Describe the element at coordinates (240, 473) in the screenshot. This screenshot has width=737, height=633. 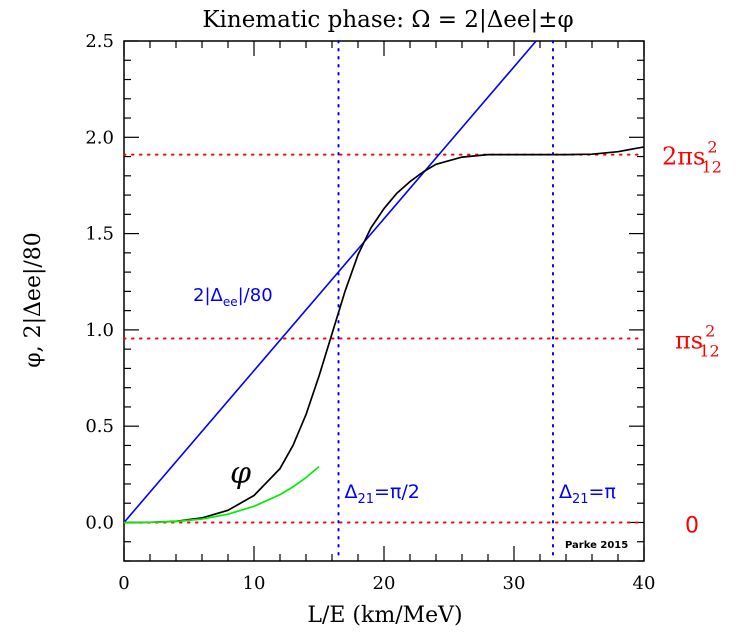
I see `phi-label: φ` at that location.